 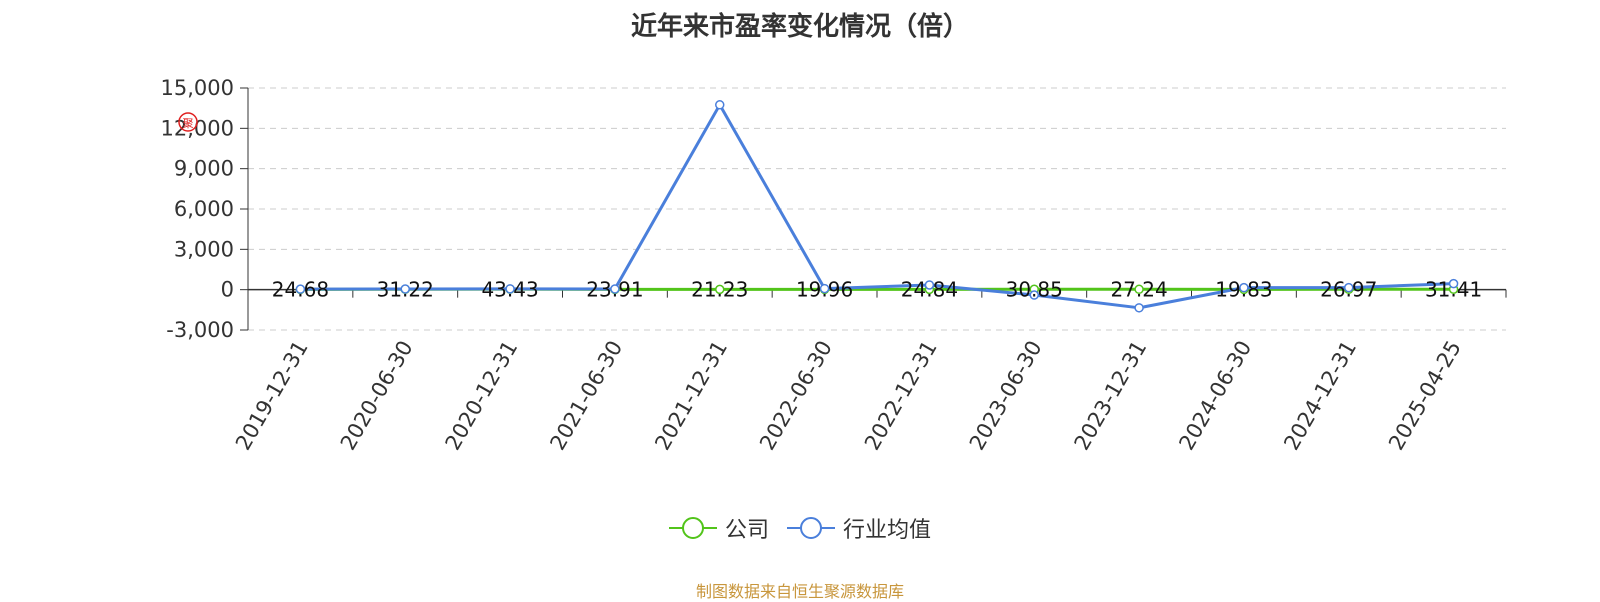 What do you see at coordinates (901, 396) in the screenshot?
I see `x-tick-label: 2022-12-31` at bounding box center [901, 396].